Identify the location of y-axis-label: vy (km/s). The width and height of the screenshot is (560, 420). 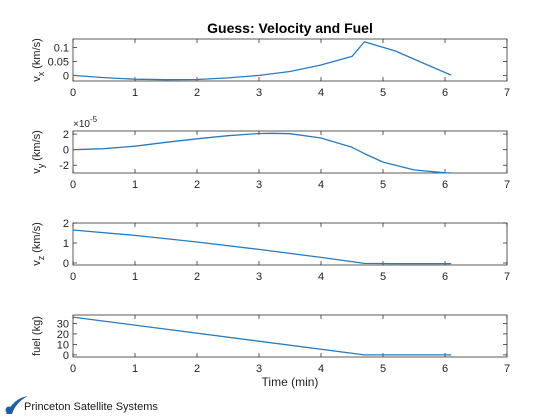
(38, 152).